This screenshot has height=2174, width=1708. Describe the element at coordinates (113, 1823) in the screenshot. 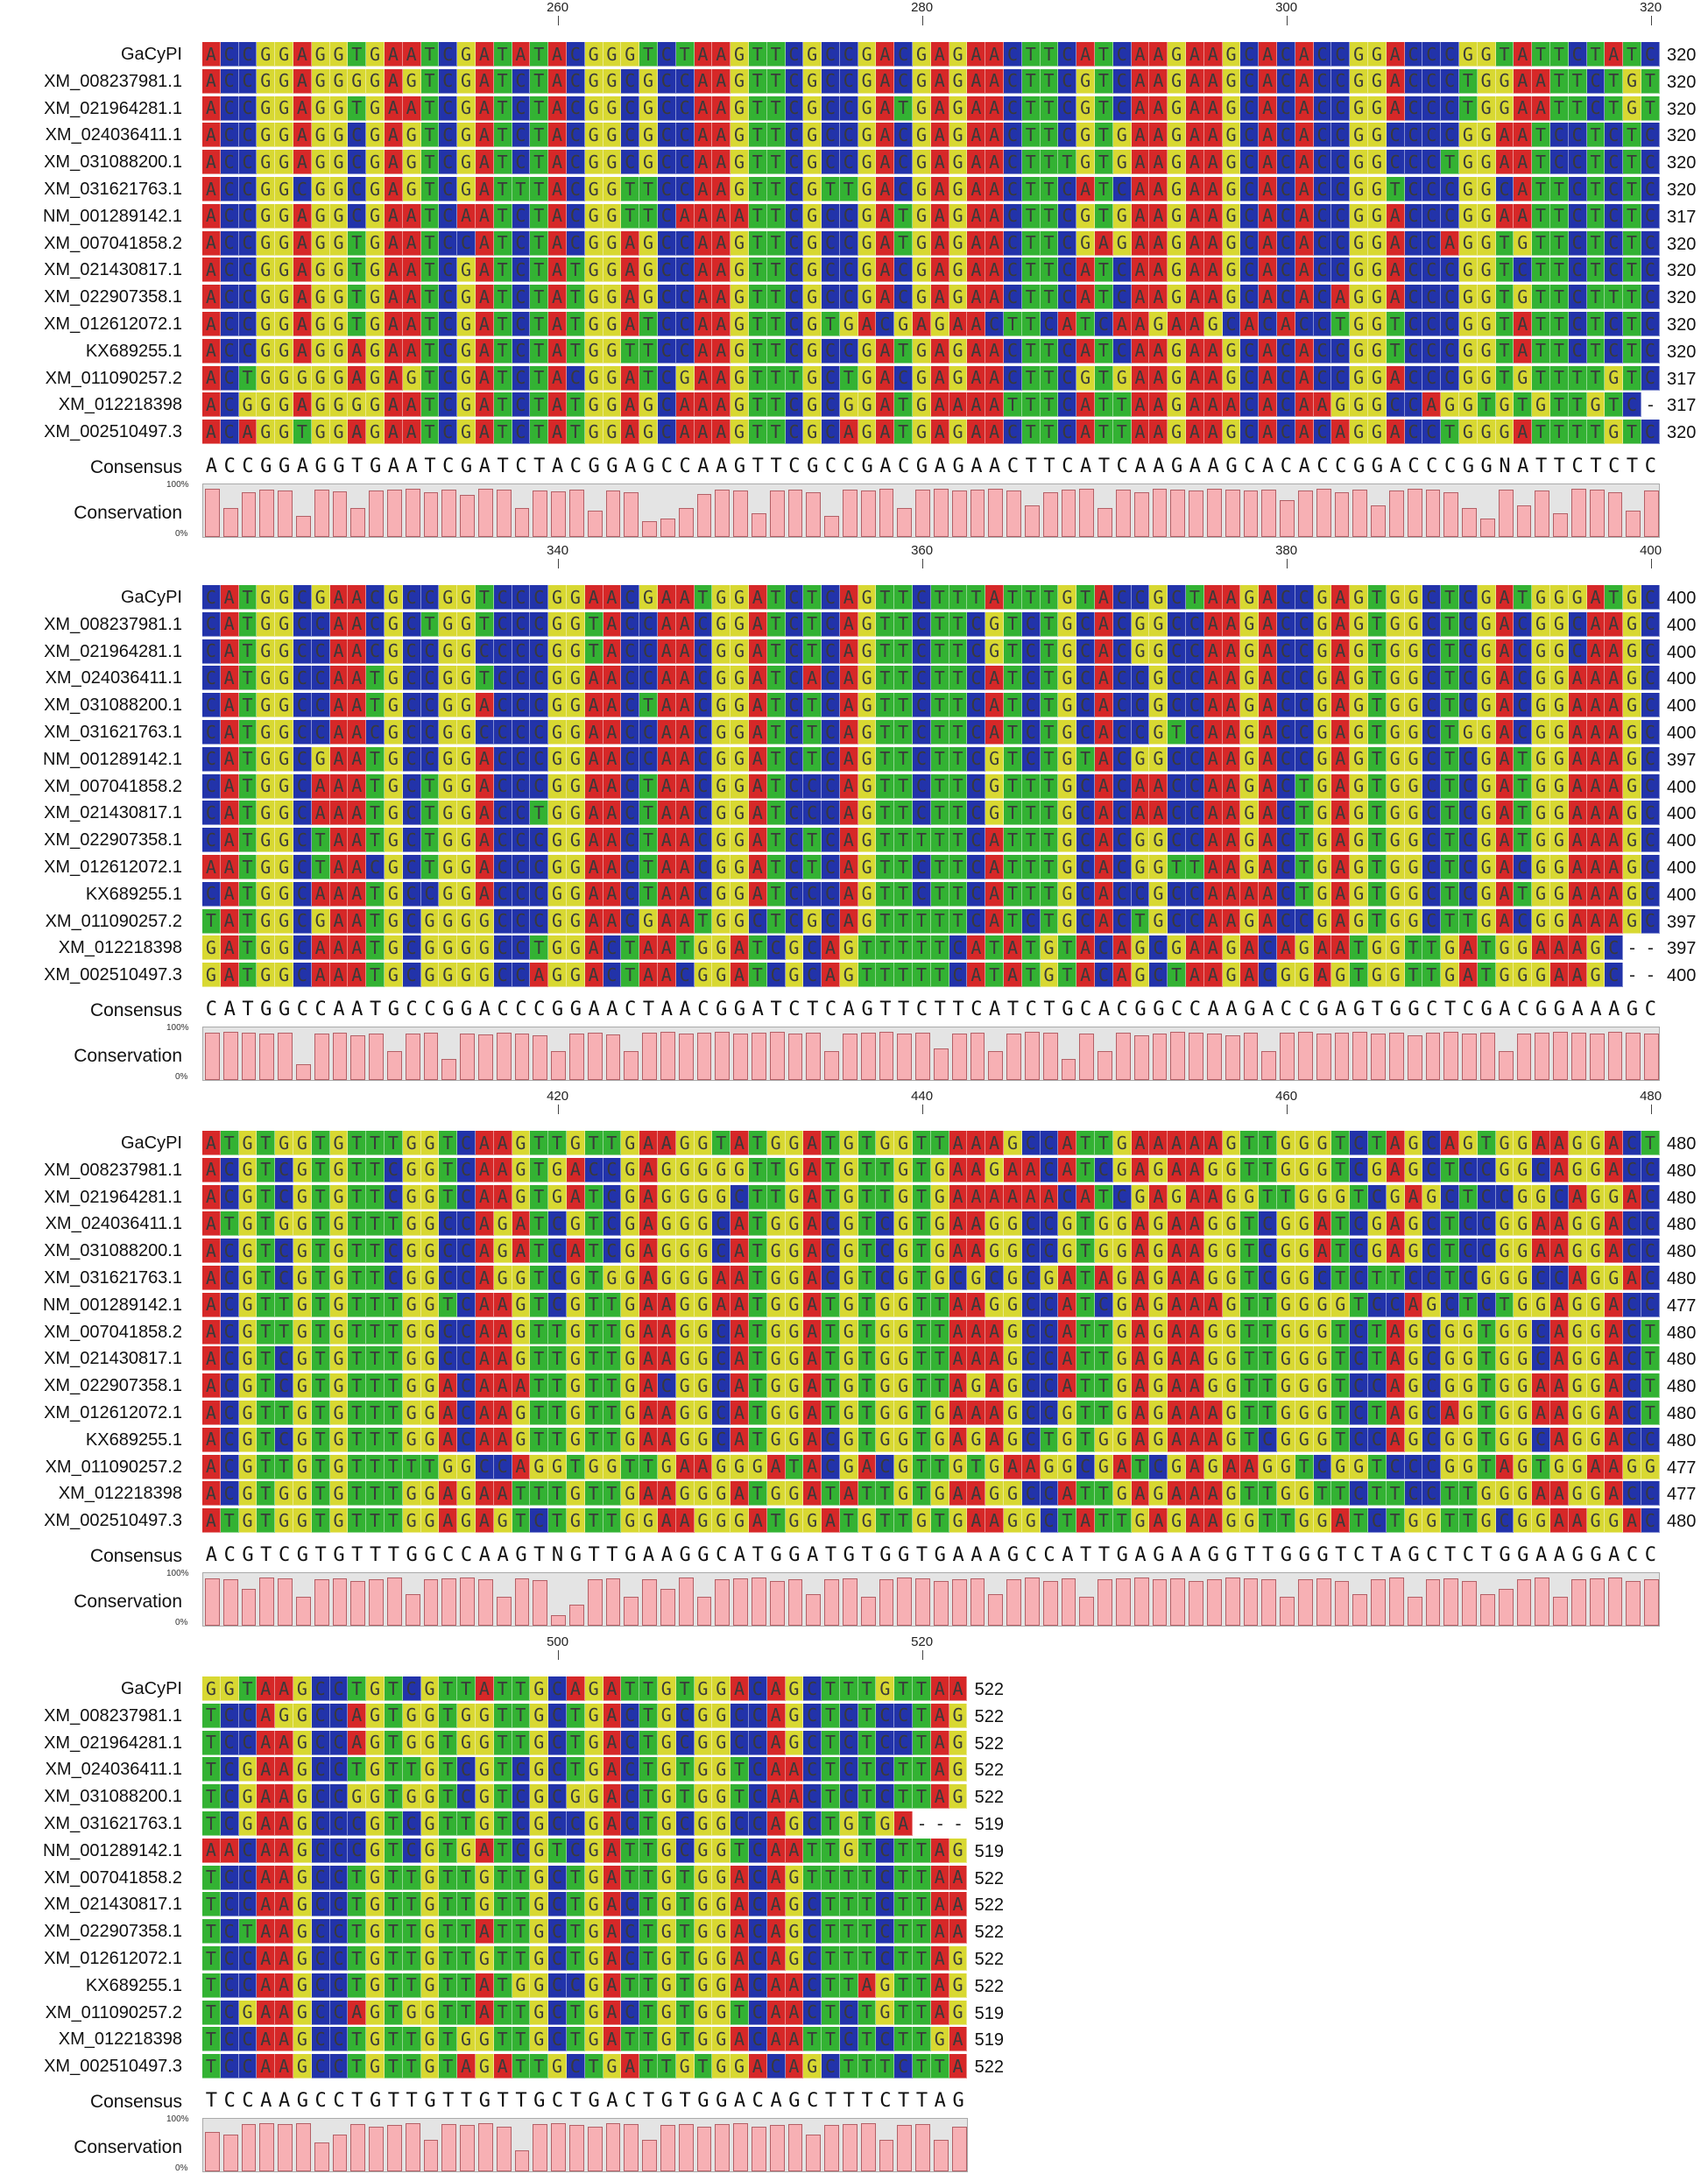

I see `sequence-name: XM_031621763.1` at that location.